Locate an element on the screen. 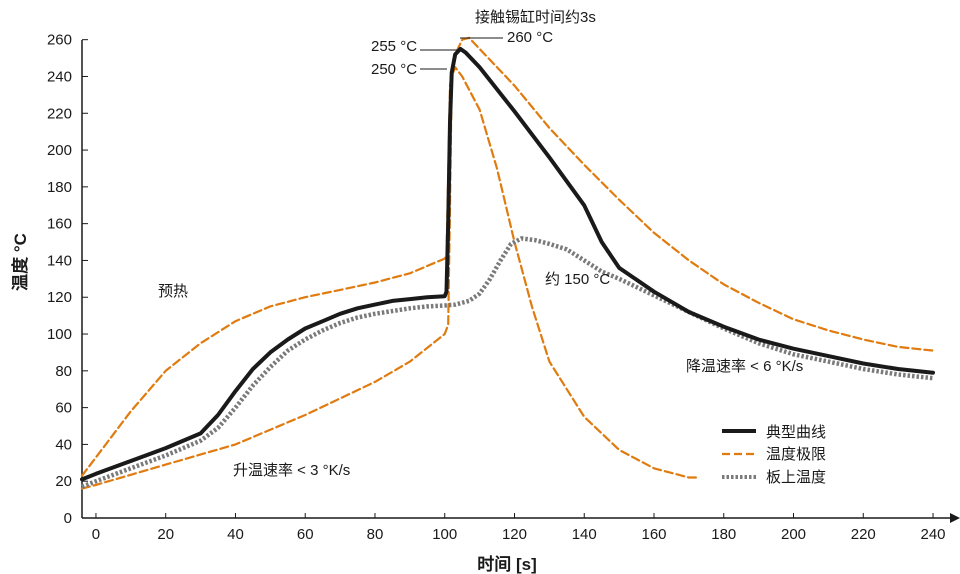 Image resolution: width=960 pixels, height=574 pixels. t260-label: 260 °C is located at coordinates (530, 37).